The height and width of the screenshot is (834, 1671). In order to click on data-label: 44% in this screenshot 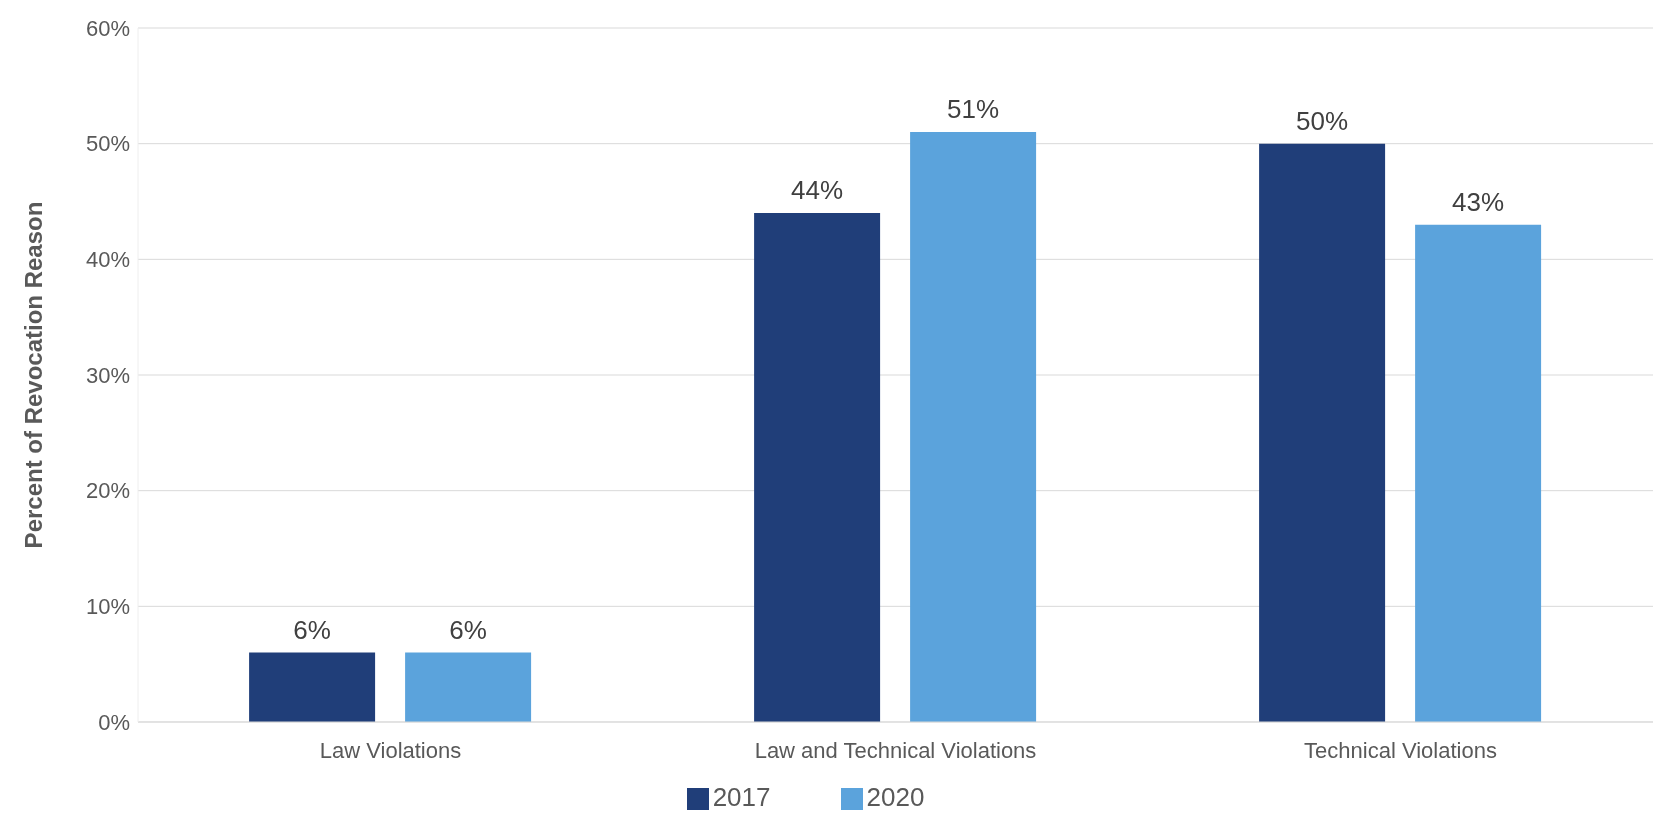, I will do `click(817, 190)`.